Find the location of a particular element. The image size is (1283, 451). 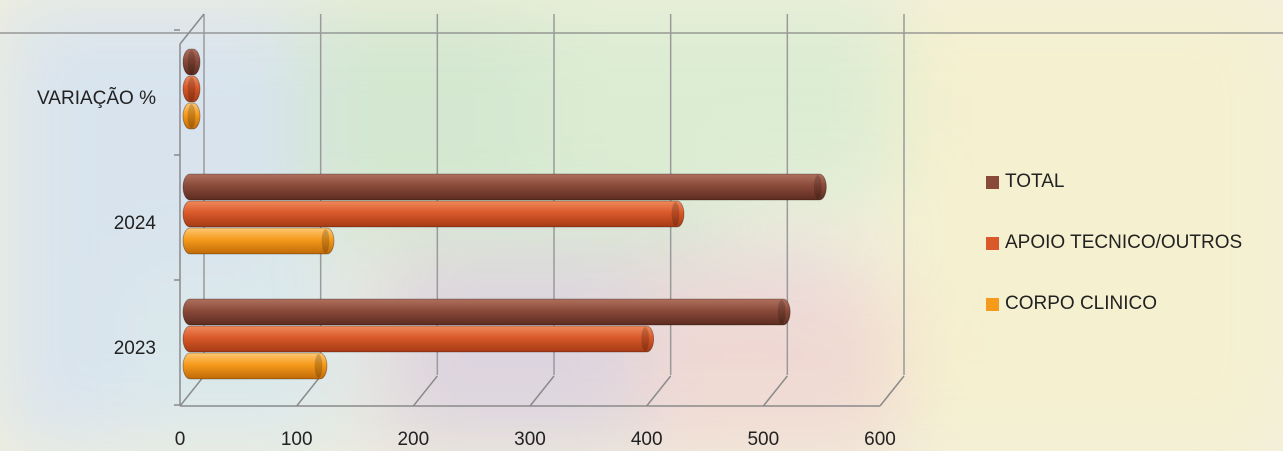

legend-item: APOIO TECNICO/OUTROS is located at coordinates (1114, 242).